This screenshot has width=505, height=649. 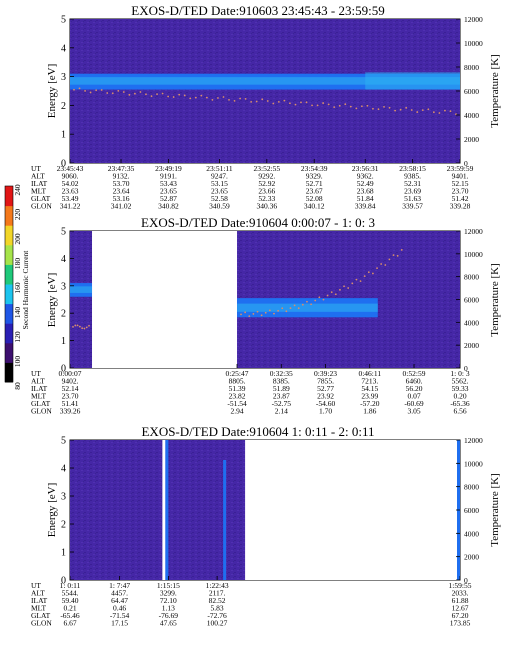 What do you see at coordinates (413, 411) in the screenshot?
I see `orbit-value: 3.05` at bounding box center [413, 411].